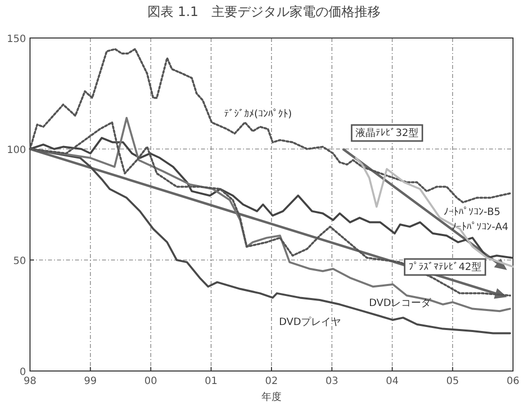 This screenshot has width=528, height=406. What do you see at coordinates (23, 372) in the screenshot?
I see `y-tick-label: 0` at bounding box center [23, 372].